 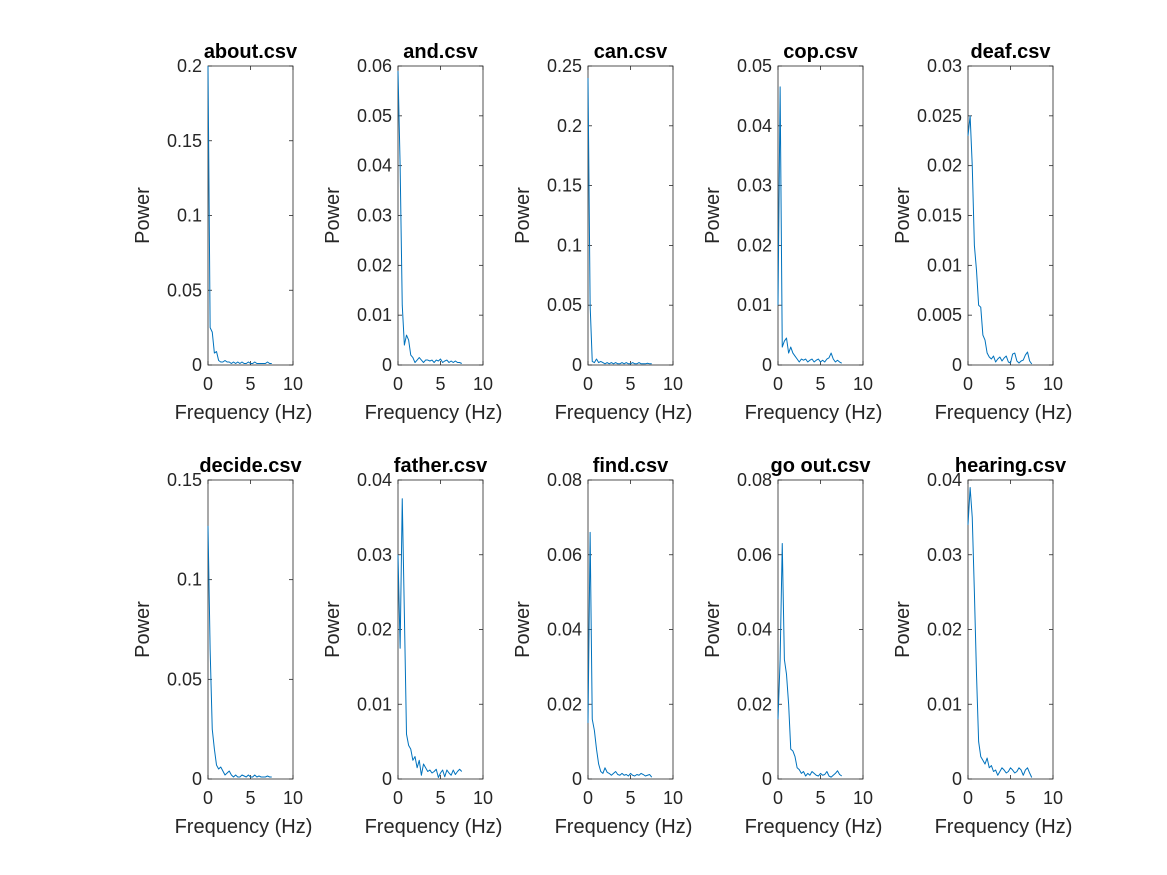 I want to click on subplot-title: and.csv, so click(x=440, y=52).